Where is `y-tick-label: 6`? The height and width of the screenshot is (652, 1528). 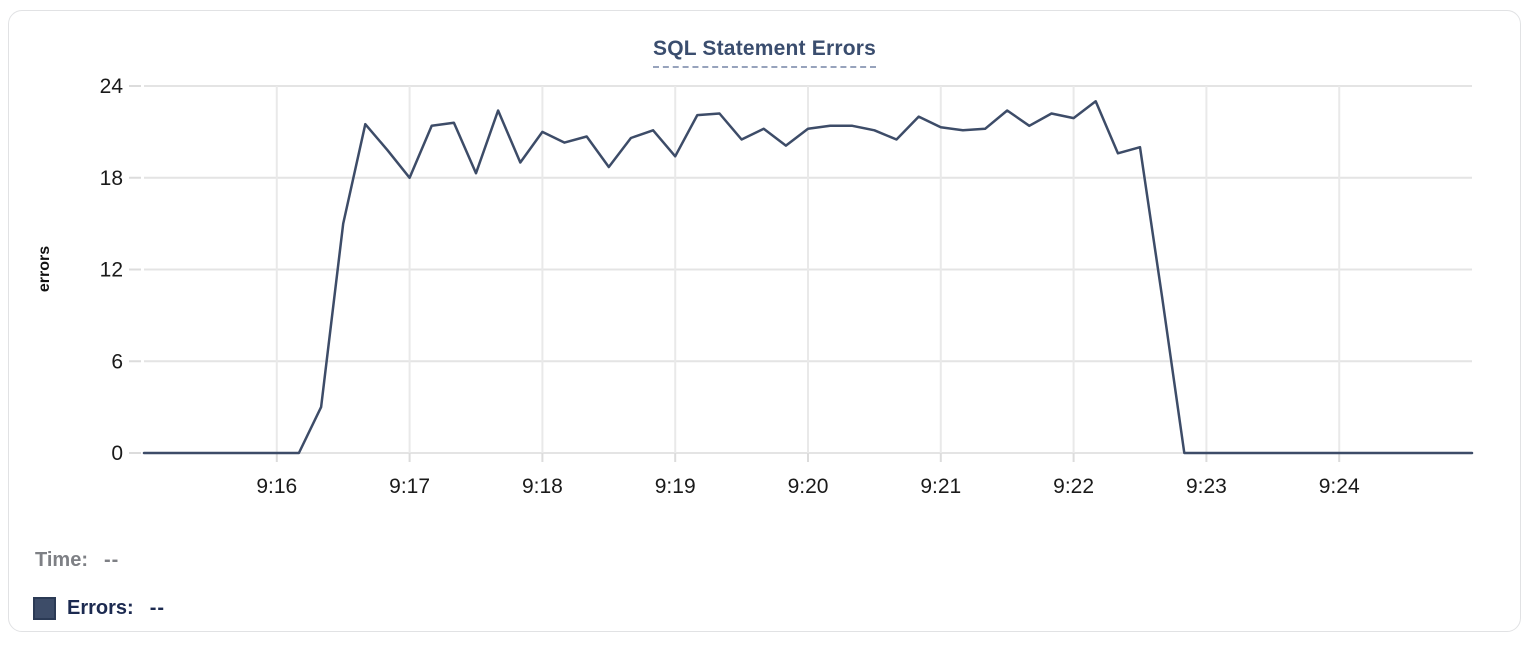 y-tick-label: 6 is located at coordinates (117, 361).